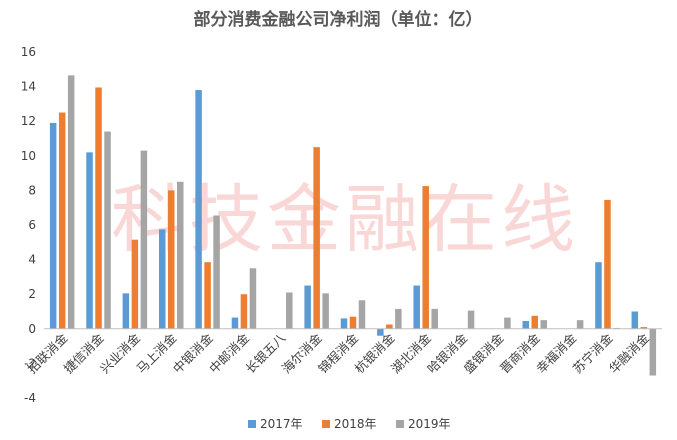 Image resolution: width=677 pixels, height=440 pixels. I want to click on legend-label: 2019年, so click(429, 424).